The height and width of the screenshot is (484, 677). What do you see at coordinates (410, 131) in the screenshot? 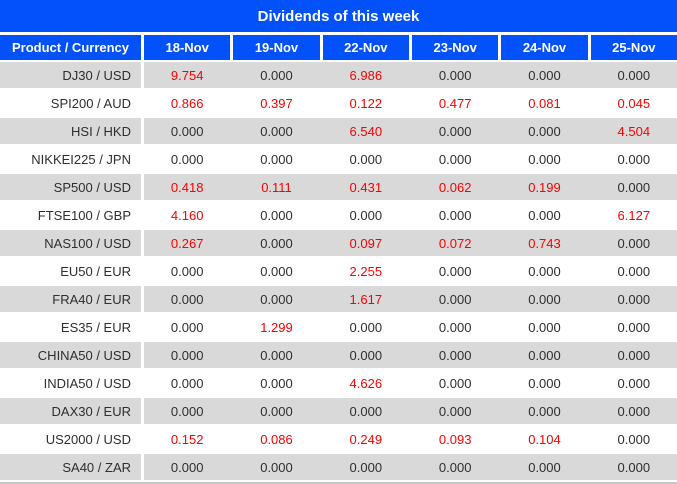
I see `dividend-value-cells: 0.000 0.000 6.540 0.000 0.000 4.504` at bounding box center [410, 131].